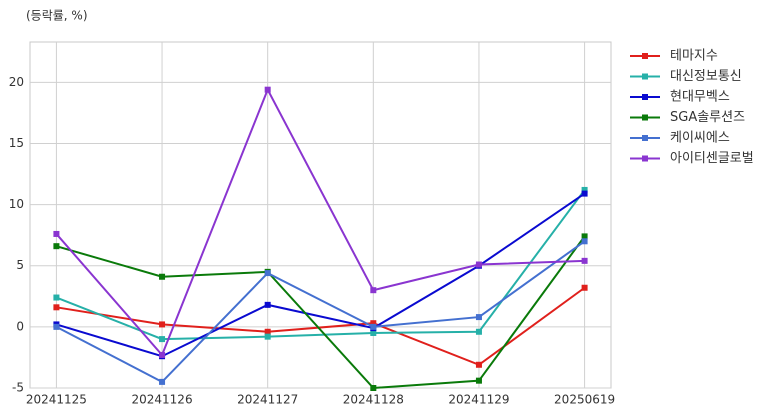 This screenshot has width=782, height=416. What do you see at coordinates (20, 326) in the screenshot?
I see `y-tick-label: 0` at bounding box center [20, 326].